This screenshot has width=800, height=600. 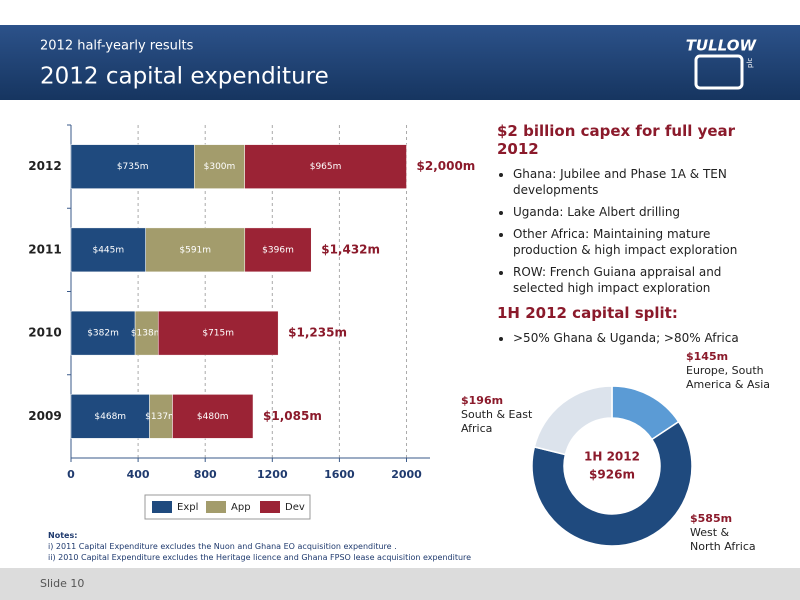 What do you see at coordinates (707, 356) in the screenshot?
I see `slice-value: $145m` at bounding box center [707, 356].